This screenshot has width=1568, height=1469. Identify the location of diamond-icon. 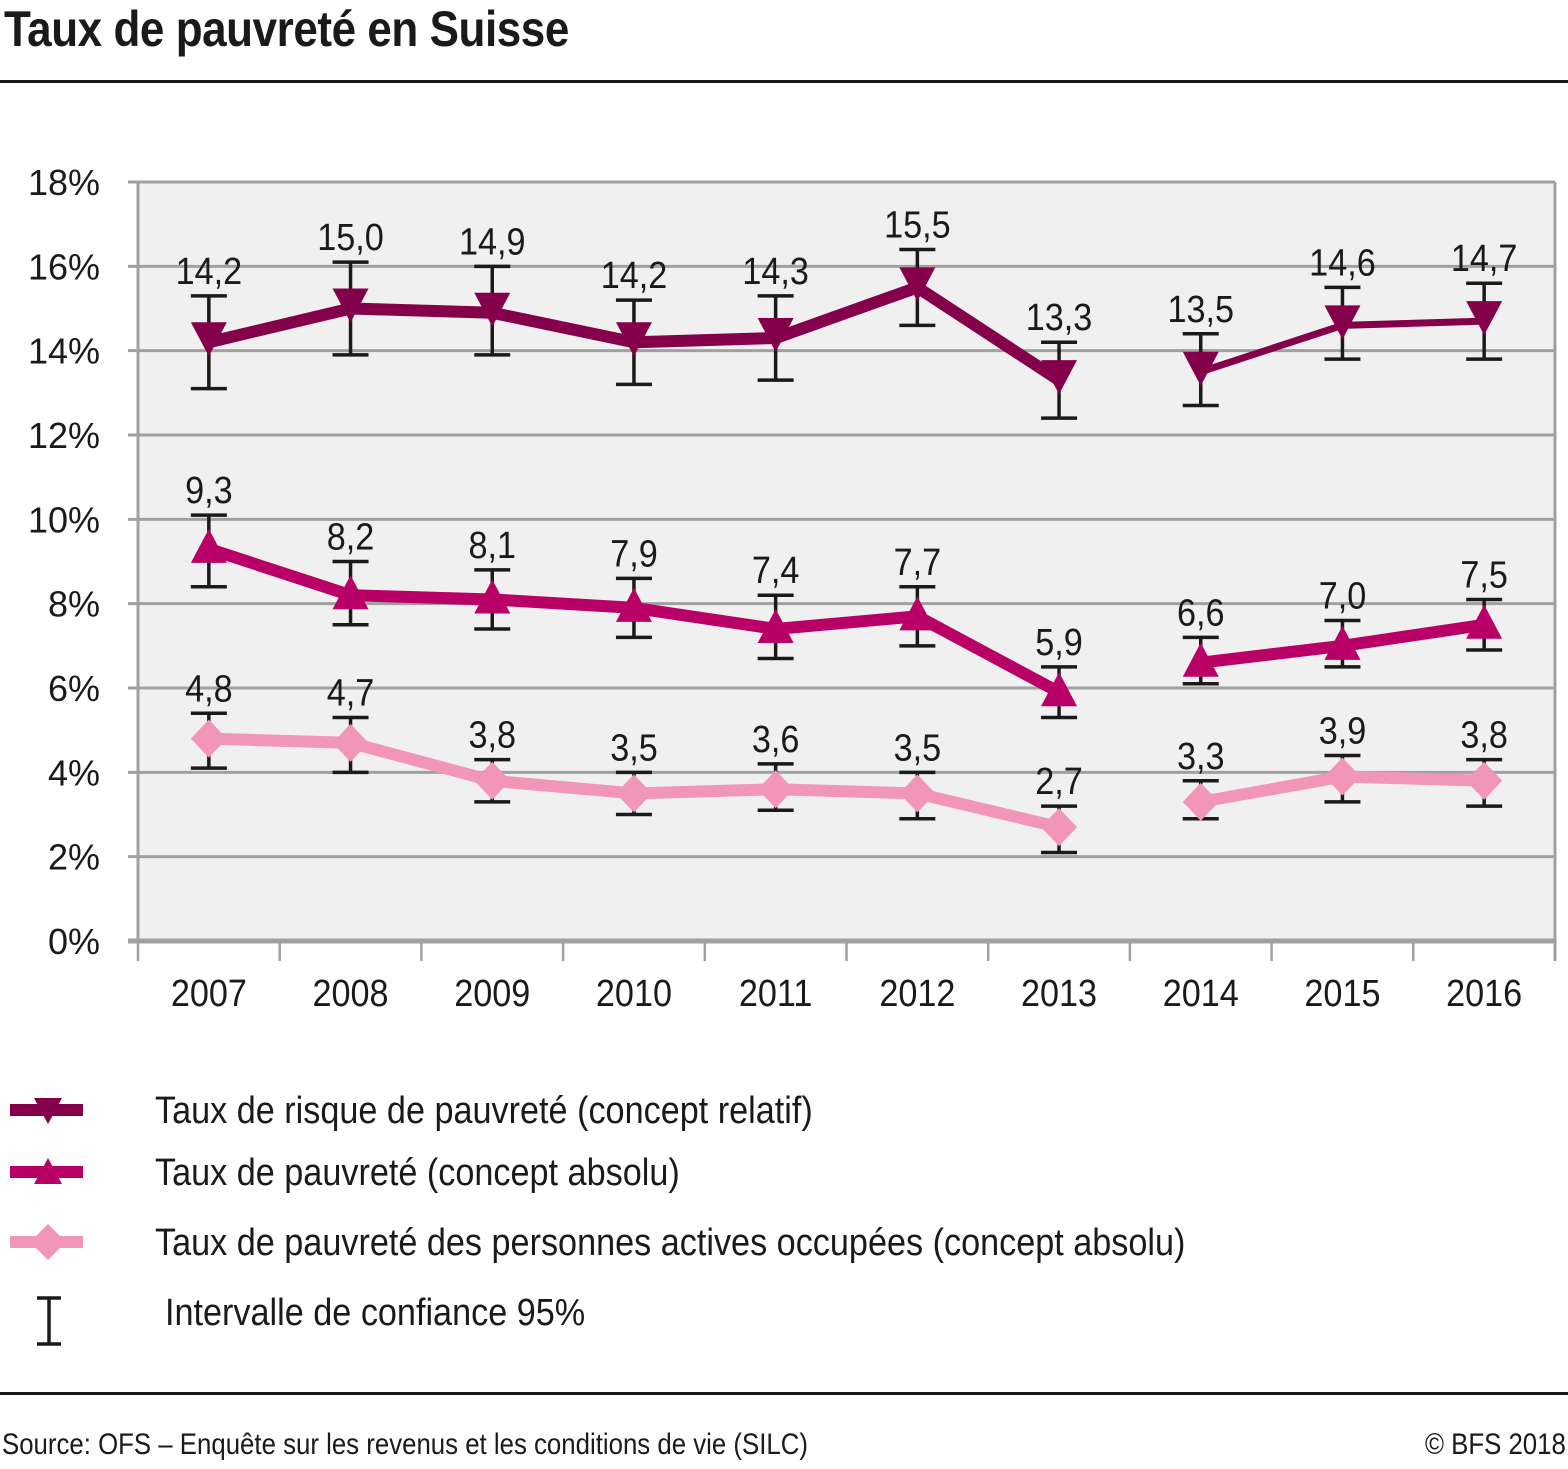
(48, 1242).